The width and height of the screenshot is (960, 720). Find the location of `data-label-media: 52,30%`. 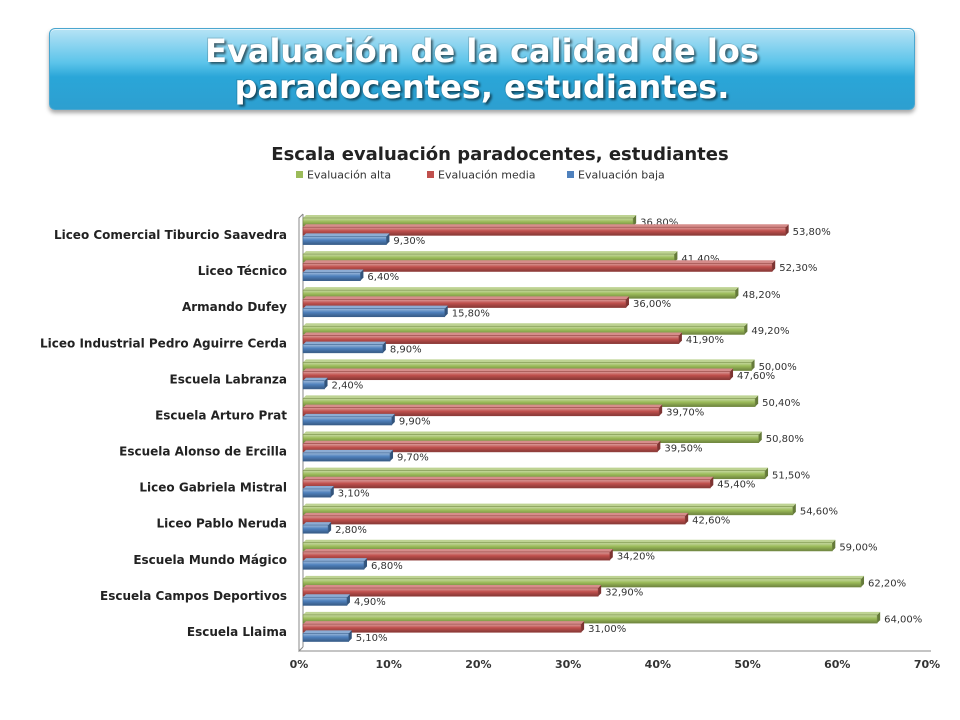

data-label-media: 52,30% is located at coordinates (798, 268).